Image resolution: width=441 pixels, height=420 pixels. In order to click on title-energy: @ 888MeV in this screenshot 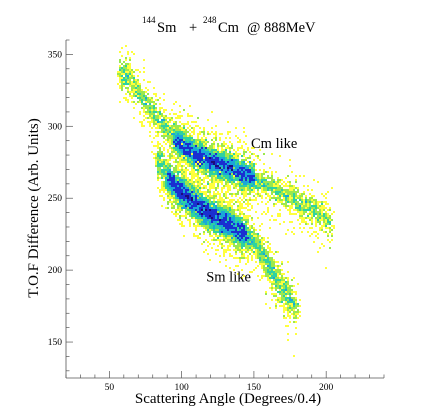, I will do `click(281, 28)`.